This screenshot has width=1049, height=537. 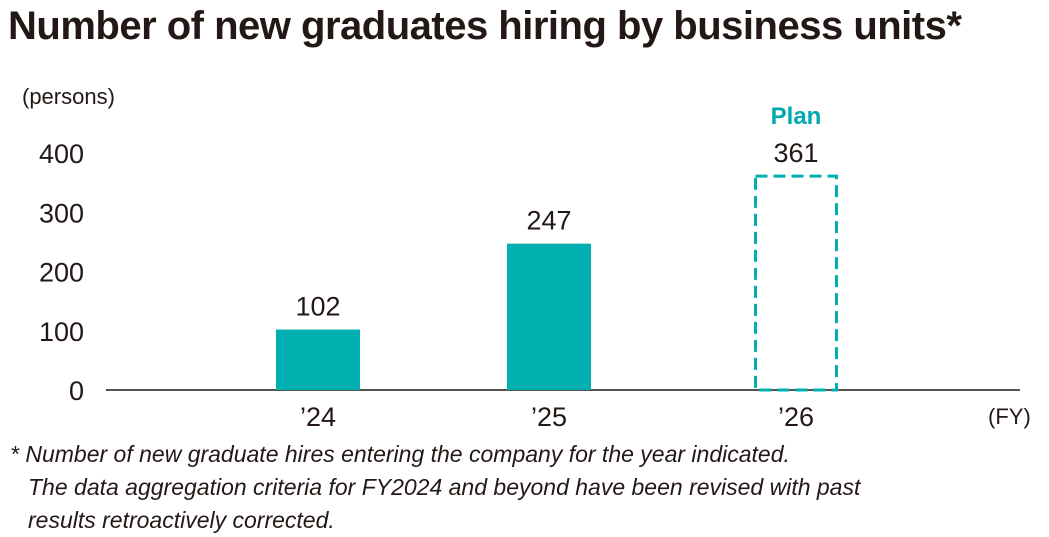 I want to click on y-tick-label: 200, so click(x=61, y=273).